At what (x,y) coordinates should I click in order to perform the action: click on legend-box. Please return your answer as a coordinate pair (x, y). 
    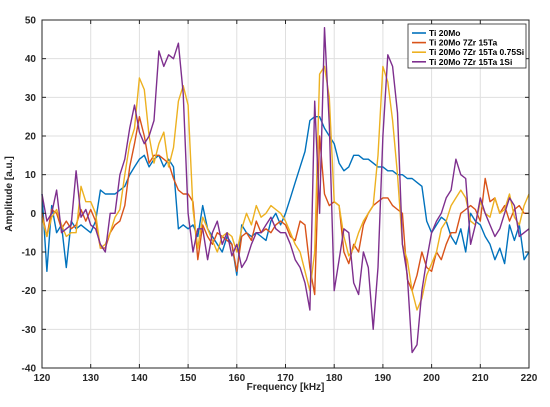
    Looking at the image, I should click on (467, 46).